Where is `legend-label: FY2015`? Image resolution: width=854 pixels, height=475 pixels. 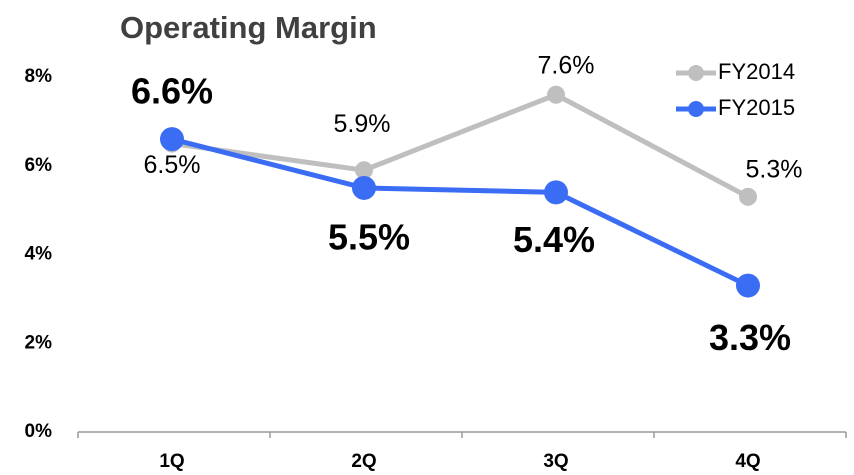
legend-label: FY2015 is located at coordinates (756, 107).